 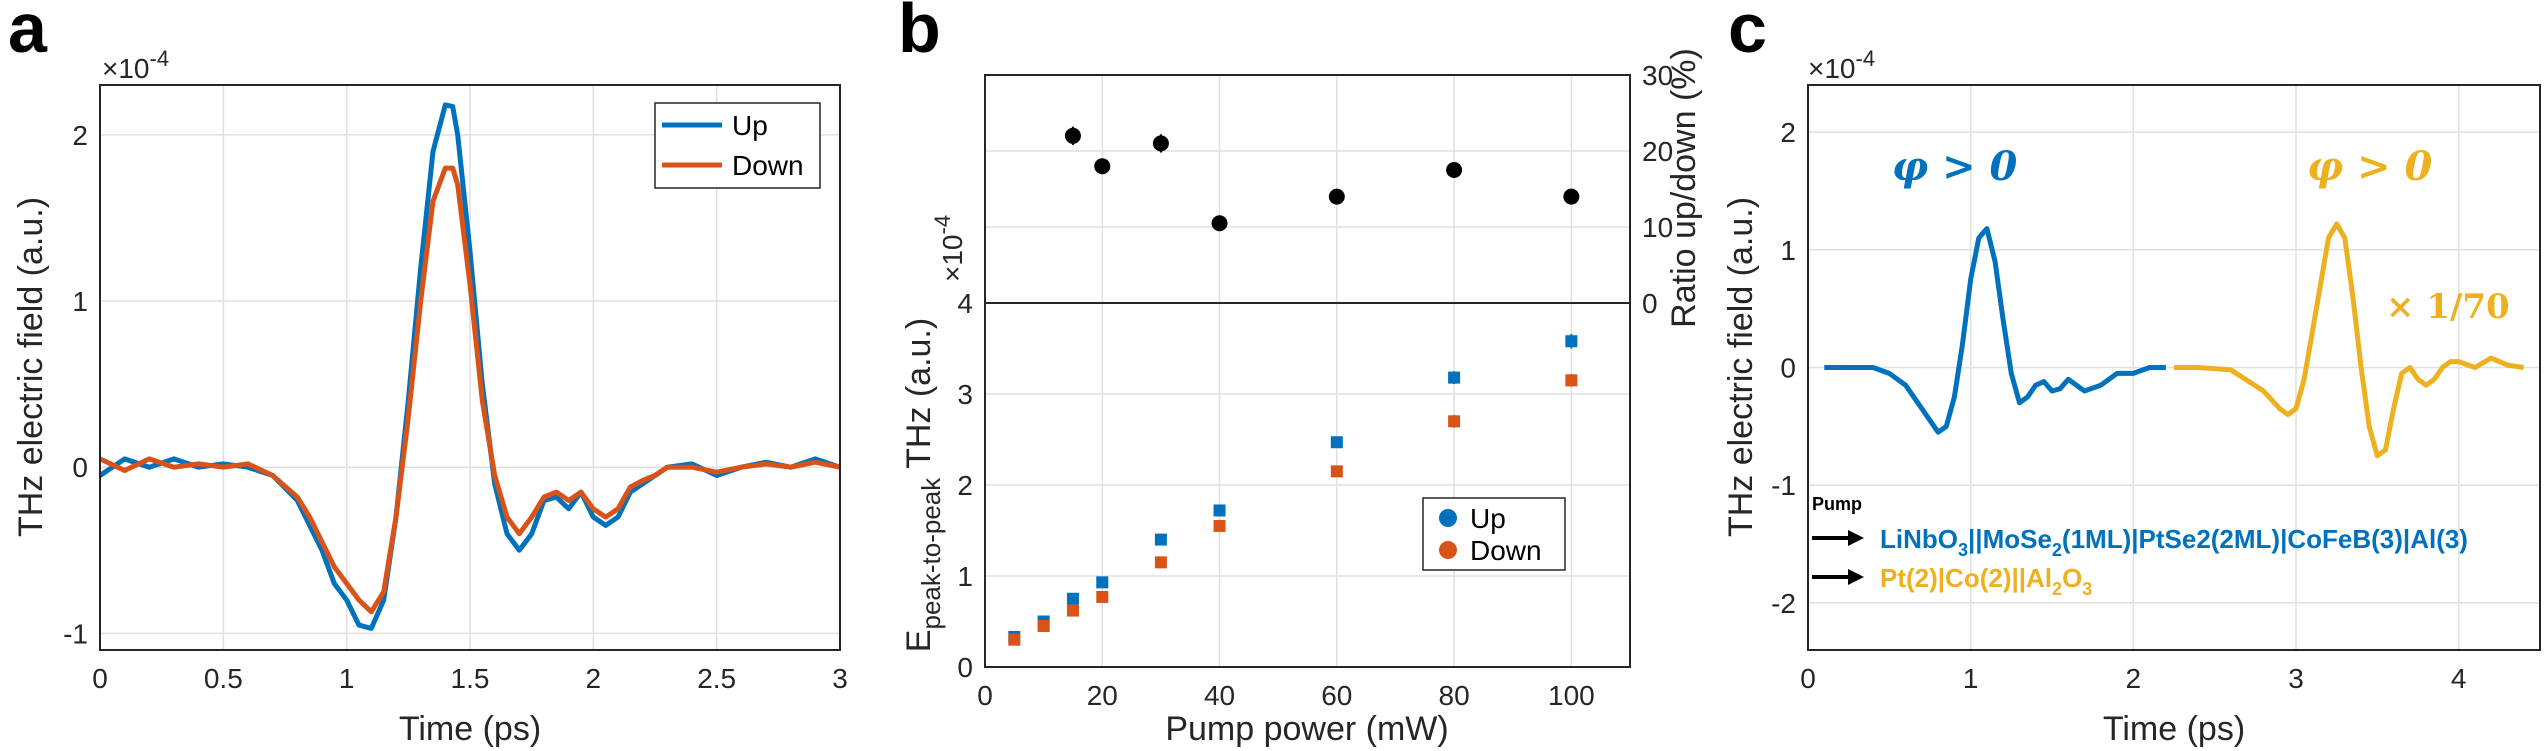 What do you see at coordinates (923, 485) in the screenshot?
I see `panel-b-ylabel: Epeak-to-peak THz (a.u.)` at bounding box center [923, 485].